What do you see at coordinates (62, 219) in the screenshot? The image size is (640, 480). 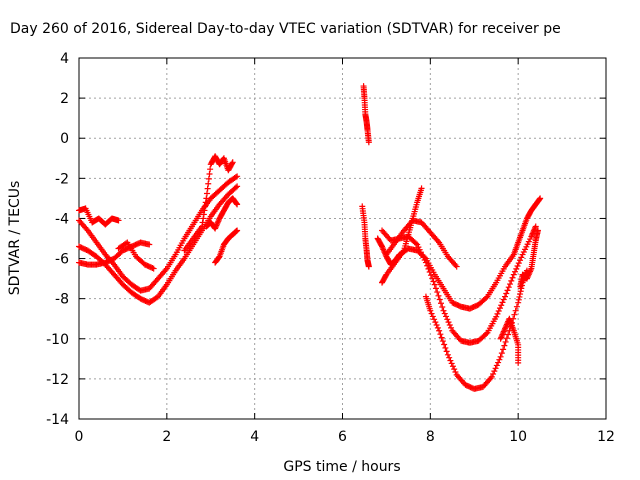 I see `y-tick-label: -4` at bounding box center [62, 219].